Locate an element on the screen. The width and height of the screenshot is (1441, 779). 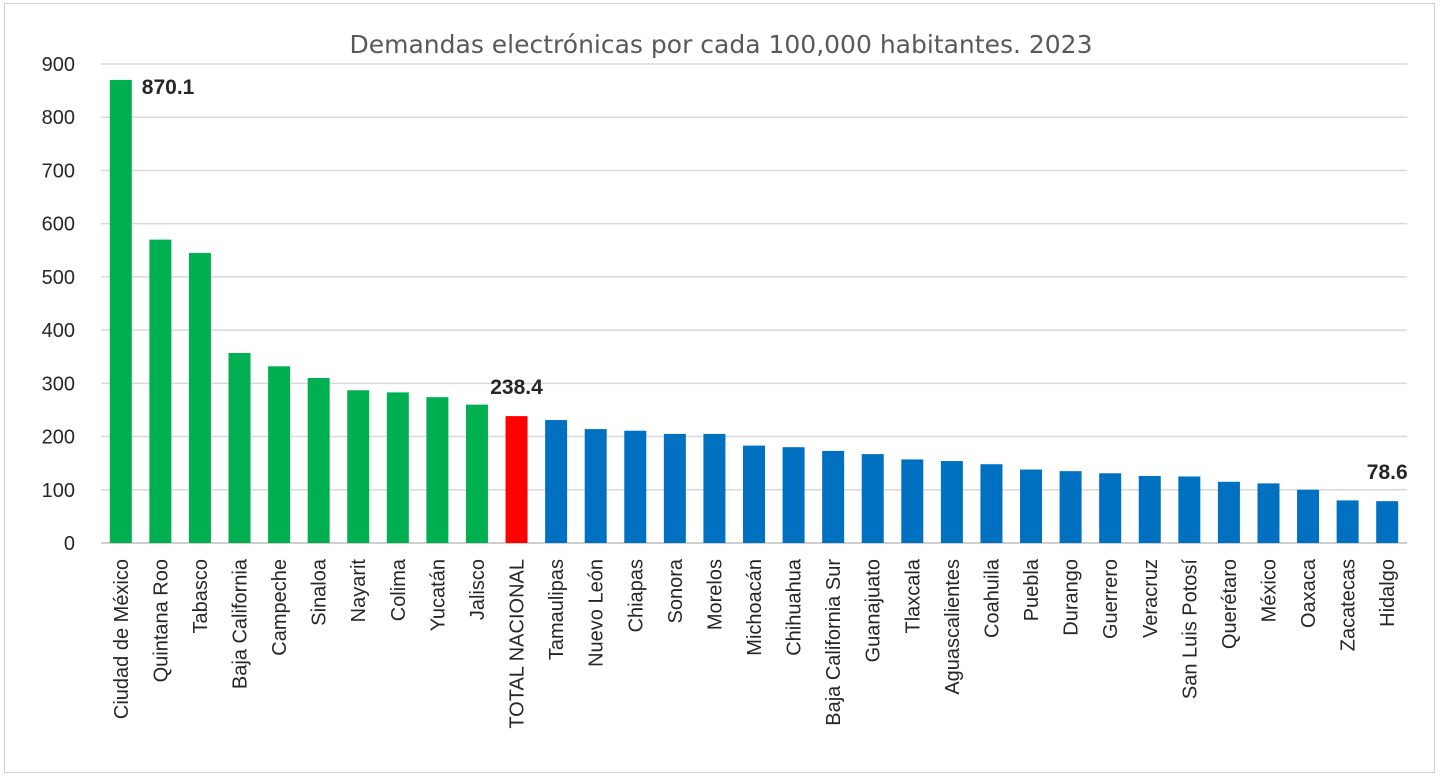
x-tick-label: Durango is located at coordinates (1072, 597).